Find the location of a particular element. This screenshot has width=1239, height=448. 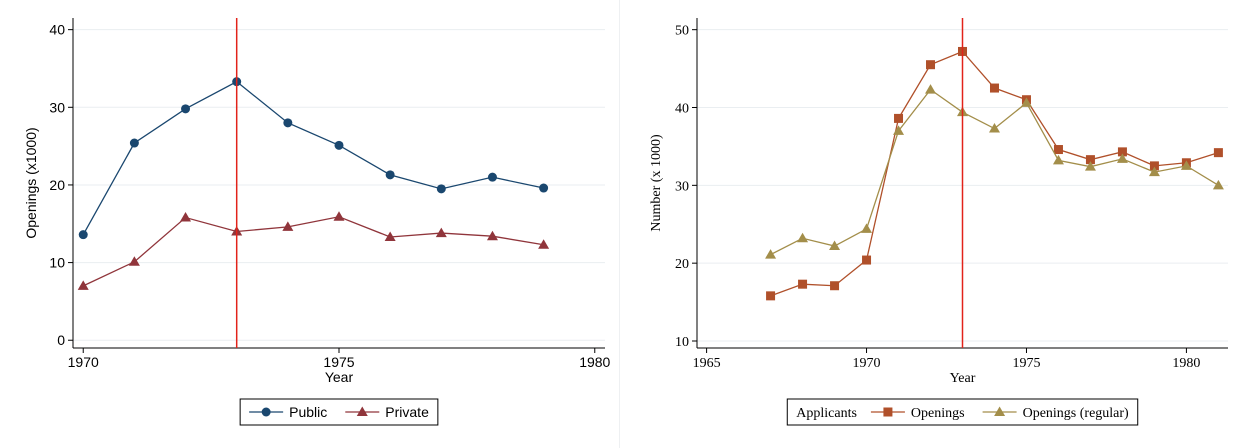

legend-label: Private is located at coordinates (407, 412).